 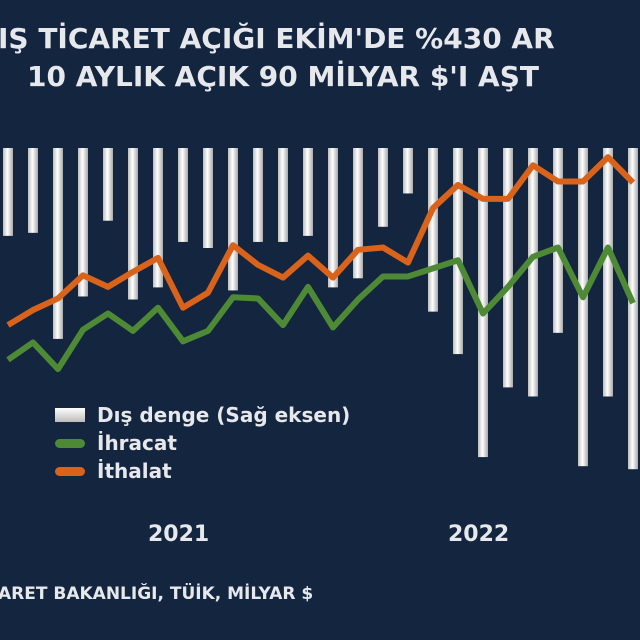 What do you see at coordinates (137, 443) in the screenshot?
I see `legend-label: İhracat` at bounding box center [137, 443].